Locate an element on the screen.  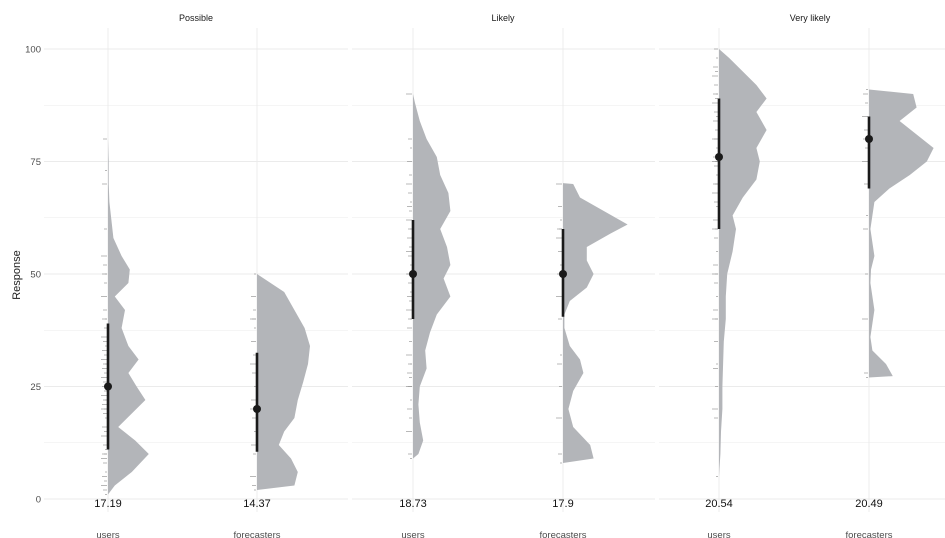
y-tick-label: 25 is located at coordinates (35, 387).